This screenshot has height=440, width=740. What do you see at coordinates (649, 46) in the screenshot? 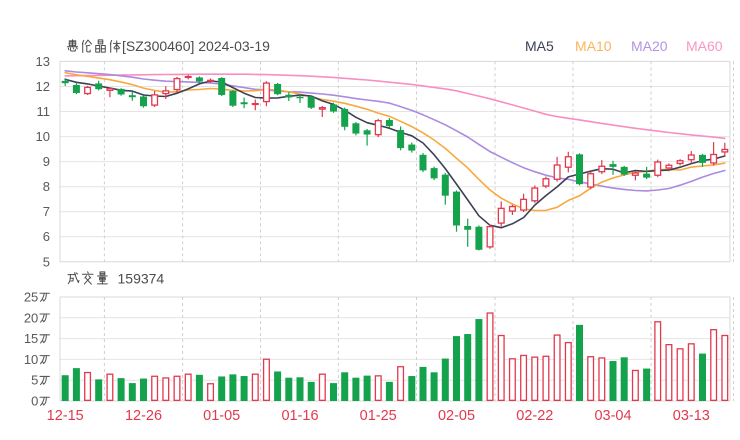
I see `svg-text: MA20` at bounding box center [649, 46].